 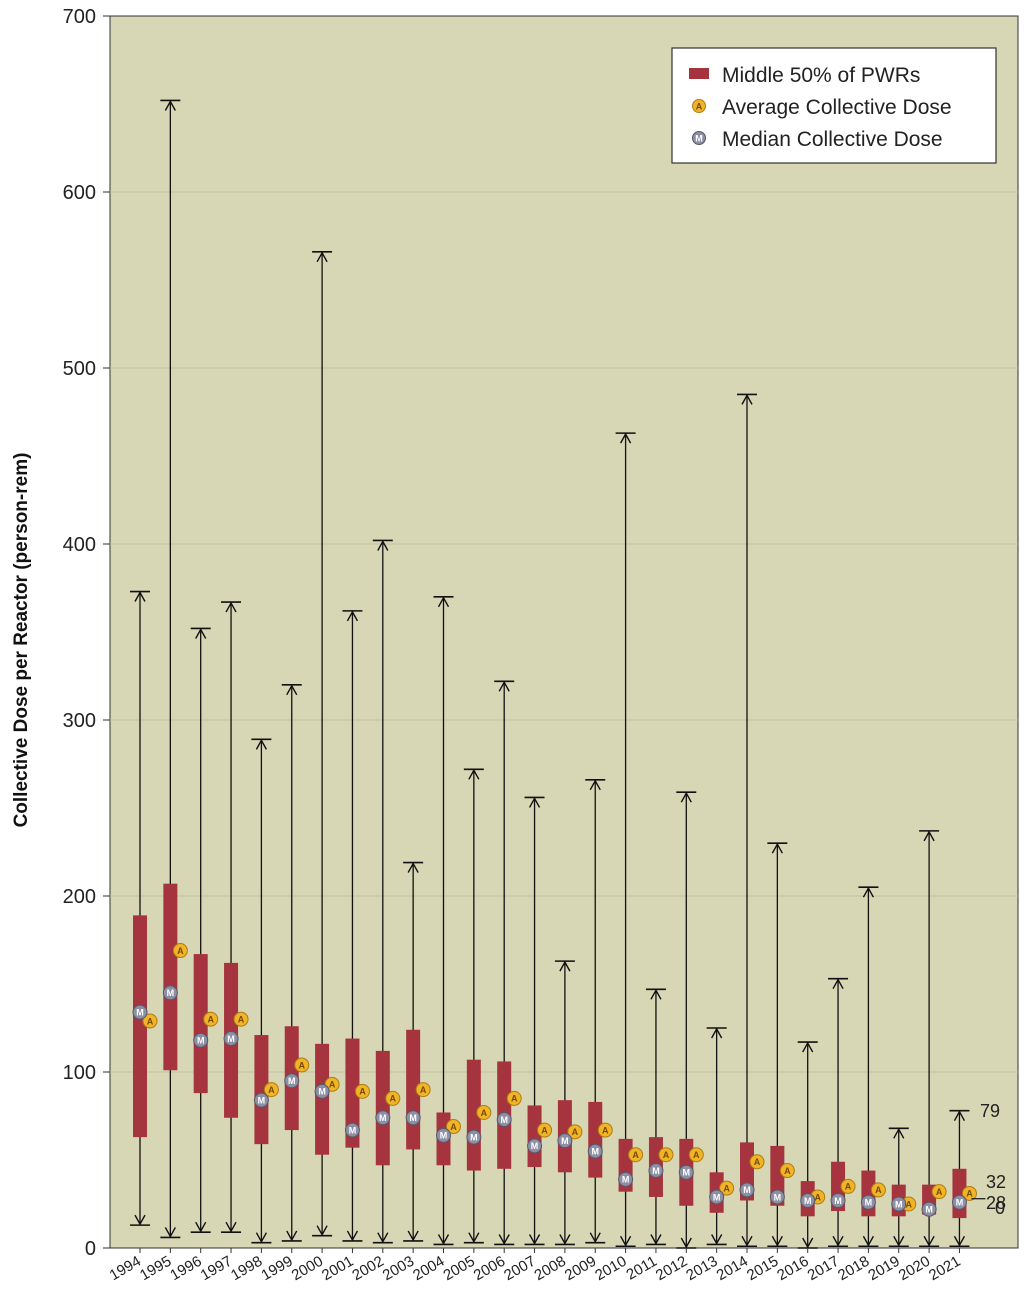 I want to click on y-tick-label-200: 200, so click(x=79, y=897).